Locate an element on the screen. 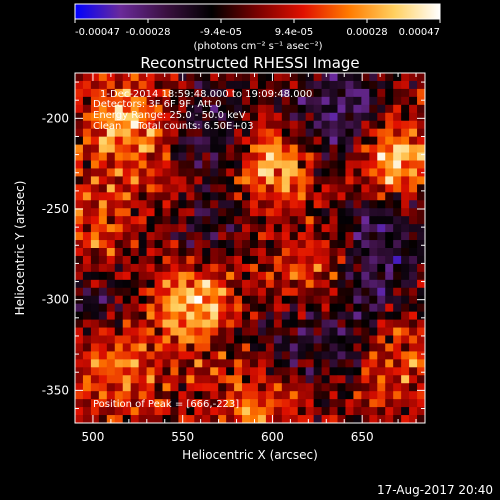 This screenshot has width=500, height=500. colorbar-tick-label: 0.00028 is located at coordinates (366, 32).